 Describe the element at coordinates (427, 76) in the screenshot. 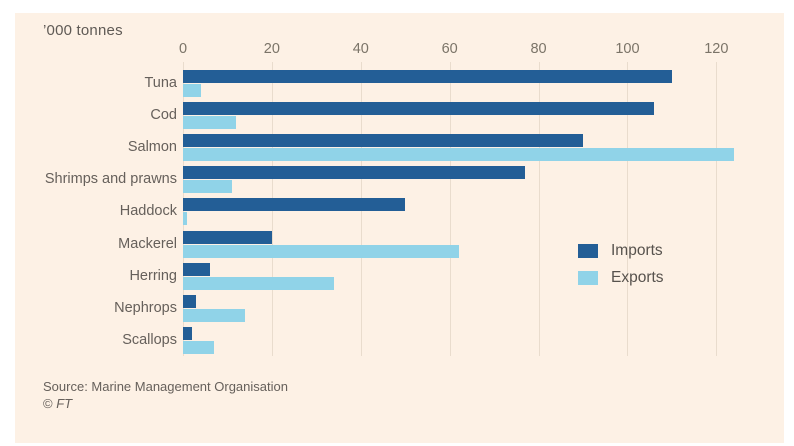

I see `bar-imports-tuna` at that location.